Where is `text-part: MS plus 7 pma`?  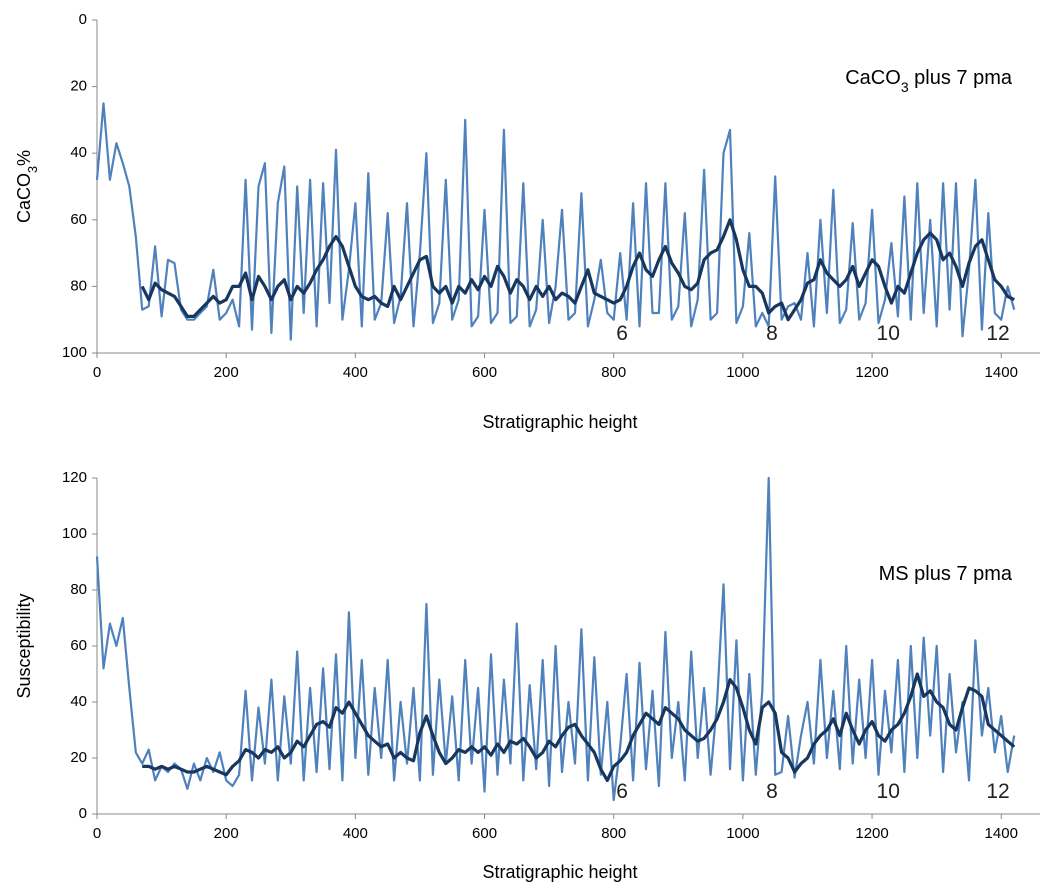
text-part: MS plus 7 pma is located at coordinates (946, 574).